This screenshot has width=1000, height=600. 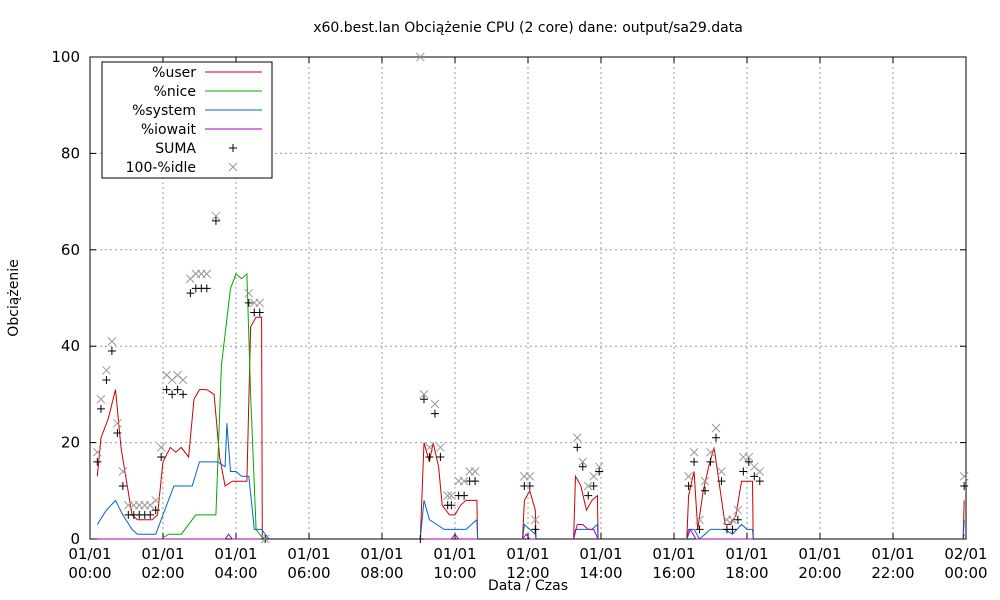 I want to click on y-tick-label: 20, so click(x=70, y=443).